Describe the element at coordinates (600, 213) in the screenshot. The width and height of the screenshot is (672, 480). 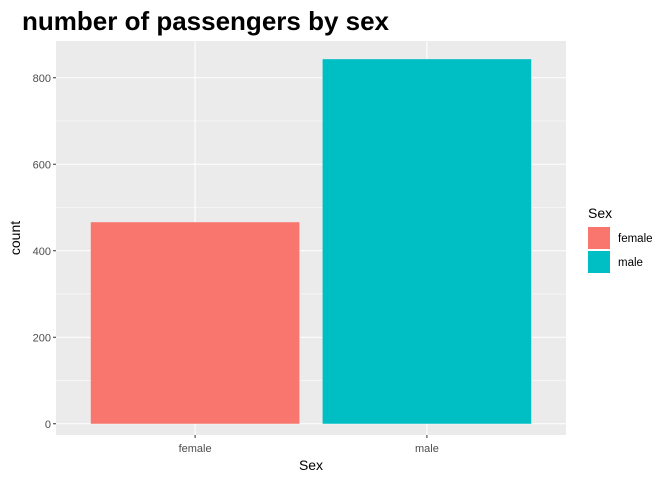
I see `legend-title: Sex` at that location.